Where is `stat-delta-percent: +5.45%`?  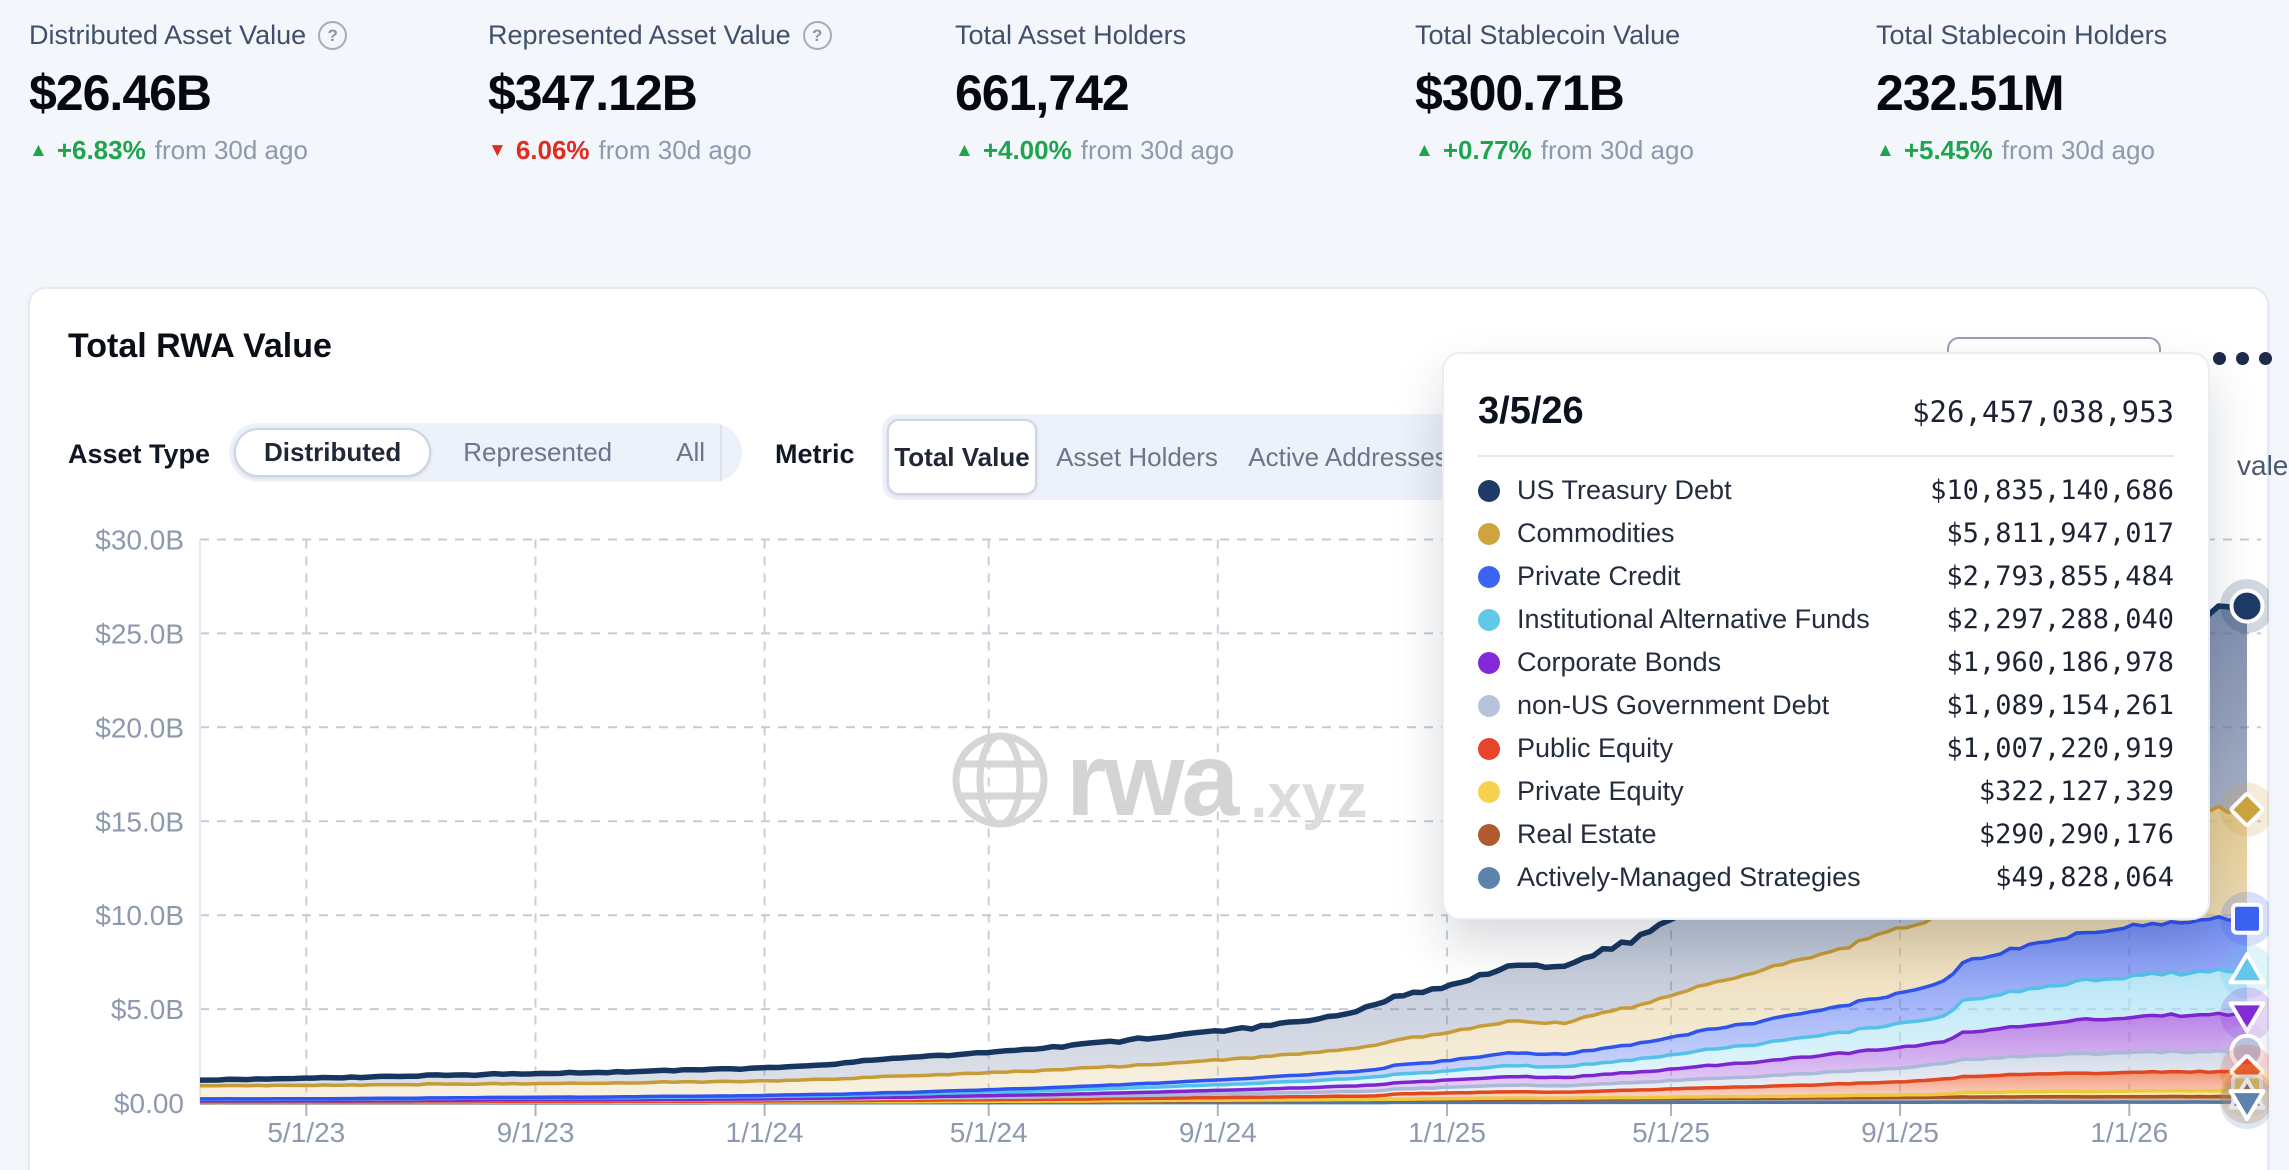
stat-delta-percent: +5.45% is located at coordinates (1948, 150).